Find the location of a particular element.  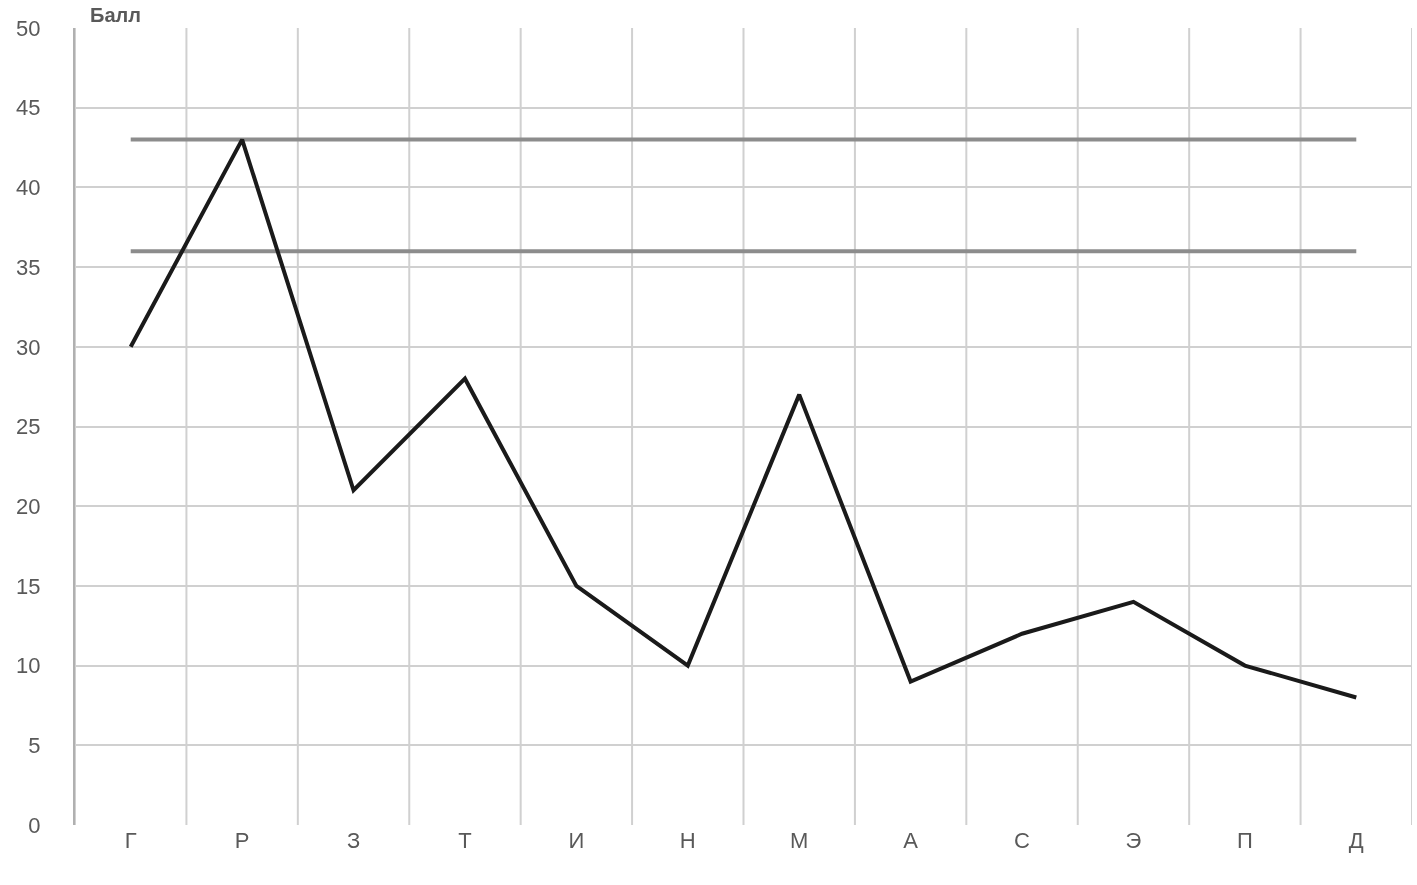

y-tick-label: 25 is located at coordinates (28, 427).